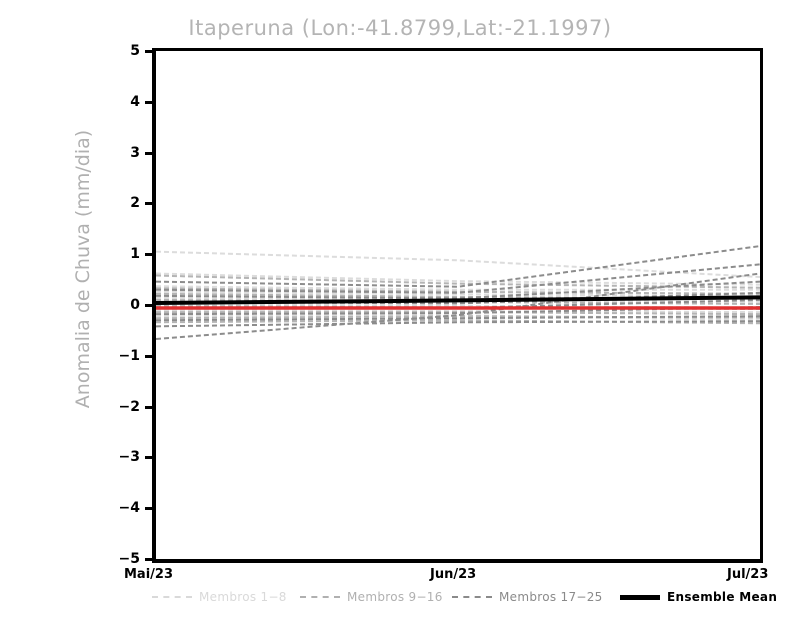 The height and width of the screenshot is (618, 800). Describe the element at coordinates (135, 101) in the screenshot. I see `y-tick-label: 4` at that location.